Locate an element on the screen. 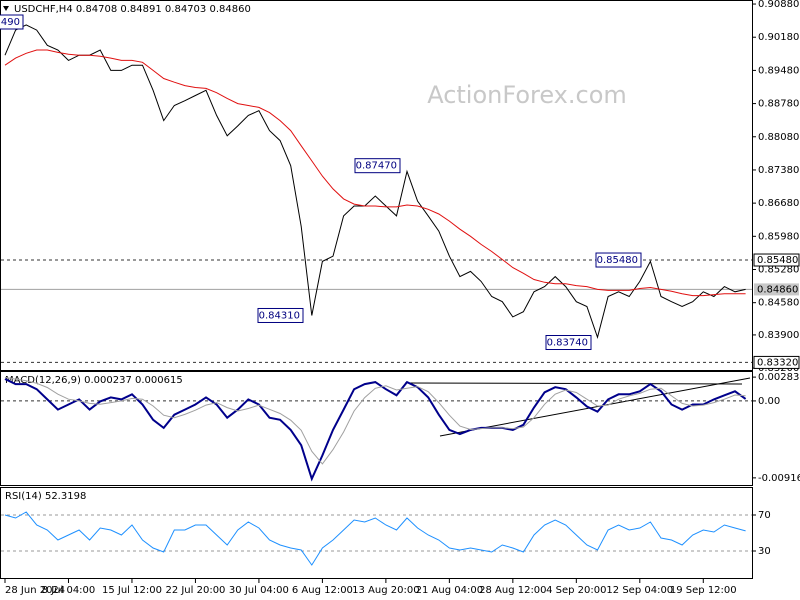 This screenshot has width=800, height=600. x-tick-label: 12 Sep 04:00 is located at coordinates (639, 590).